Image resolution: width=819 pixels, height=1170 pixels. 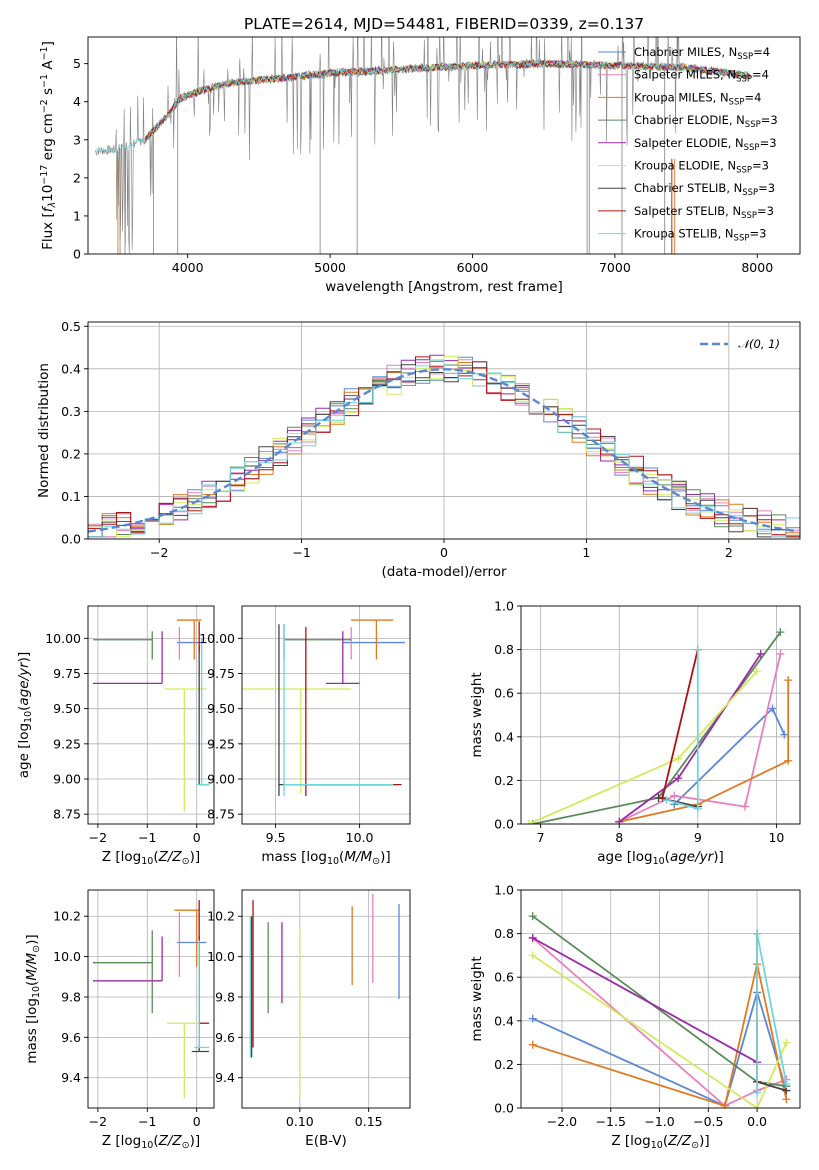 What do you see at coordinates (541, 837) in the screenshot?
I see `x-tick-label: 7` at bounding box center [541, 837].